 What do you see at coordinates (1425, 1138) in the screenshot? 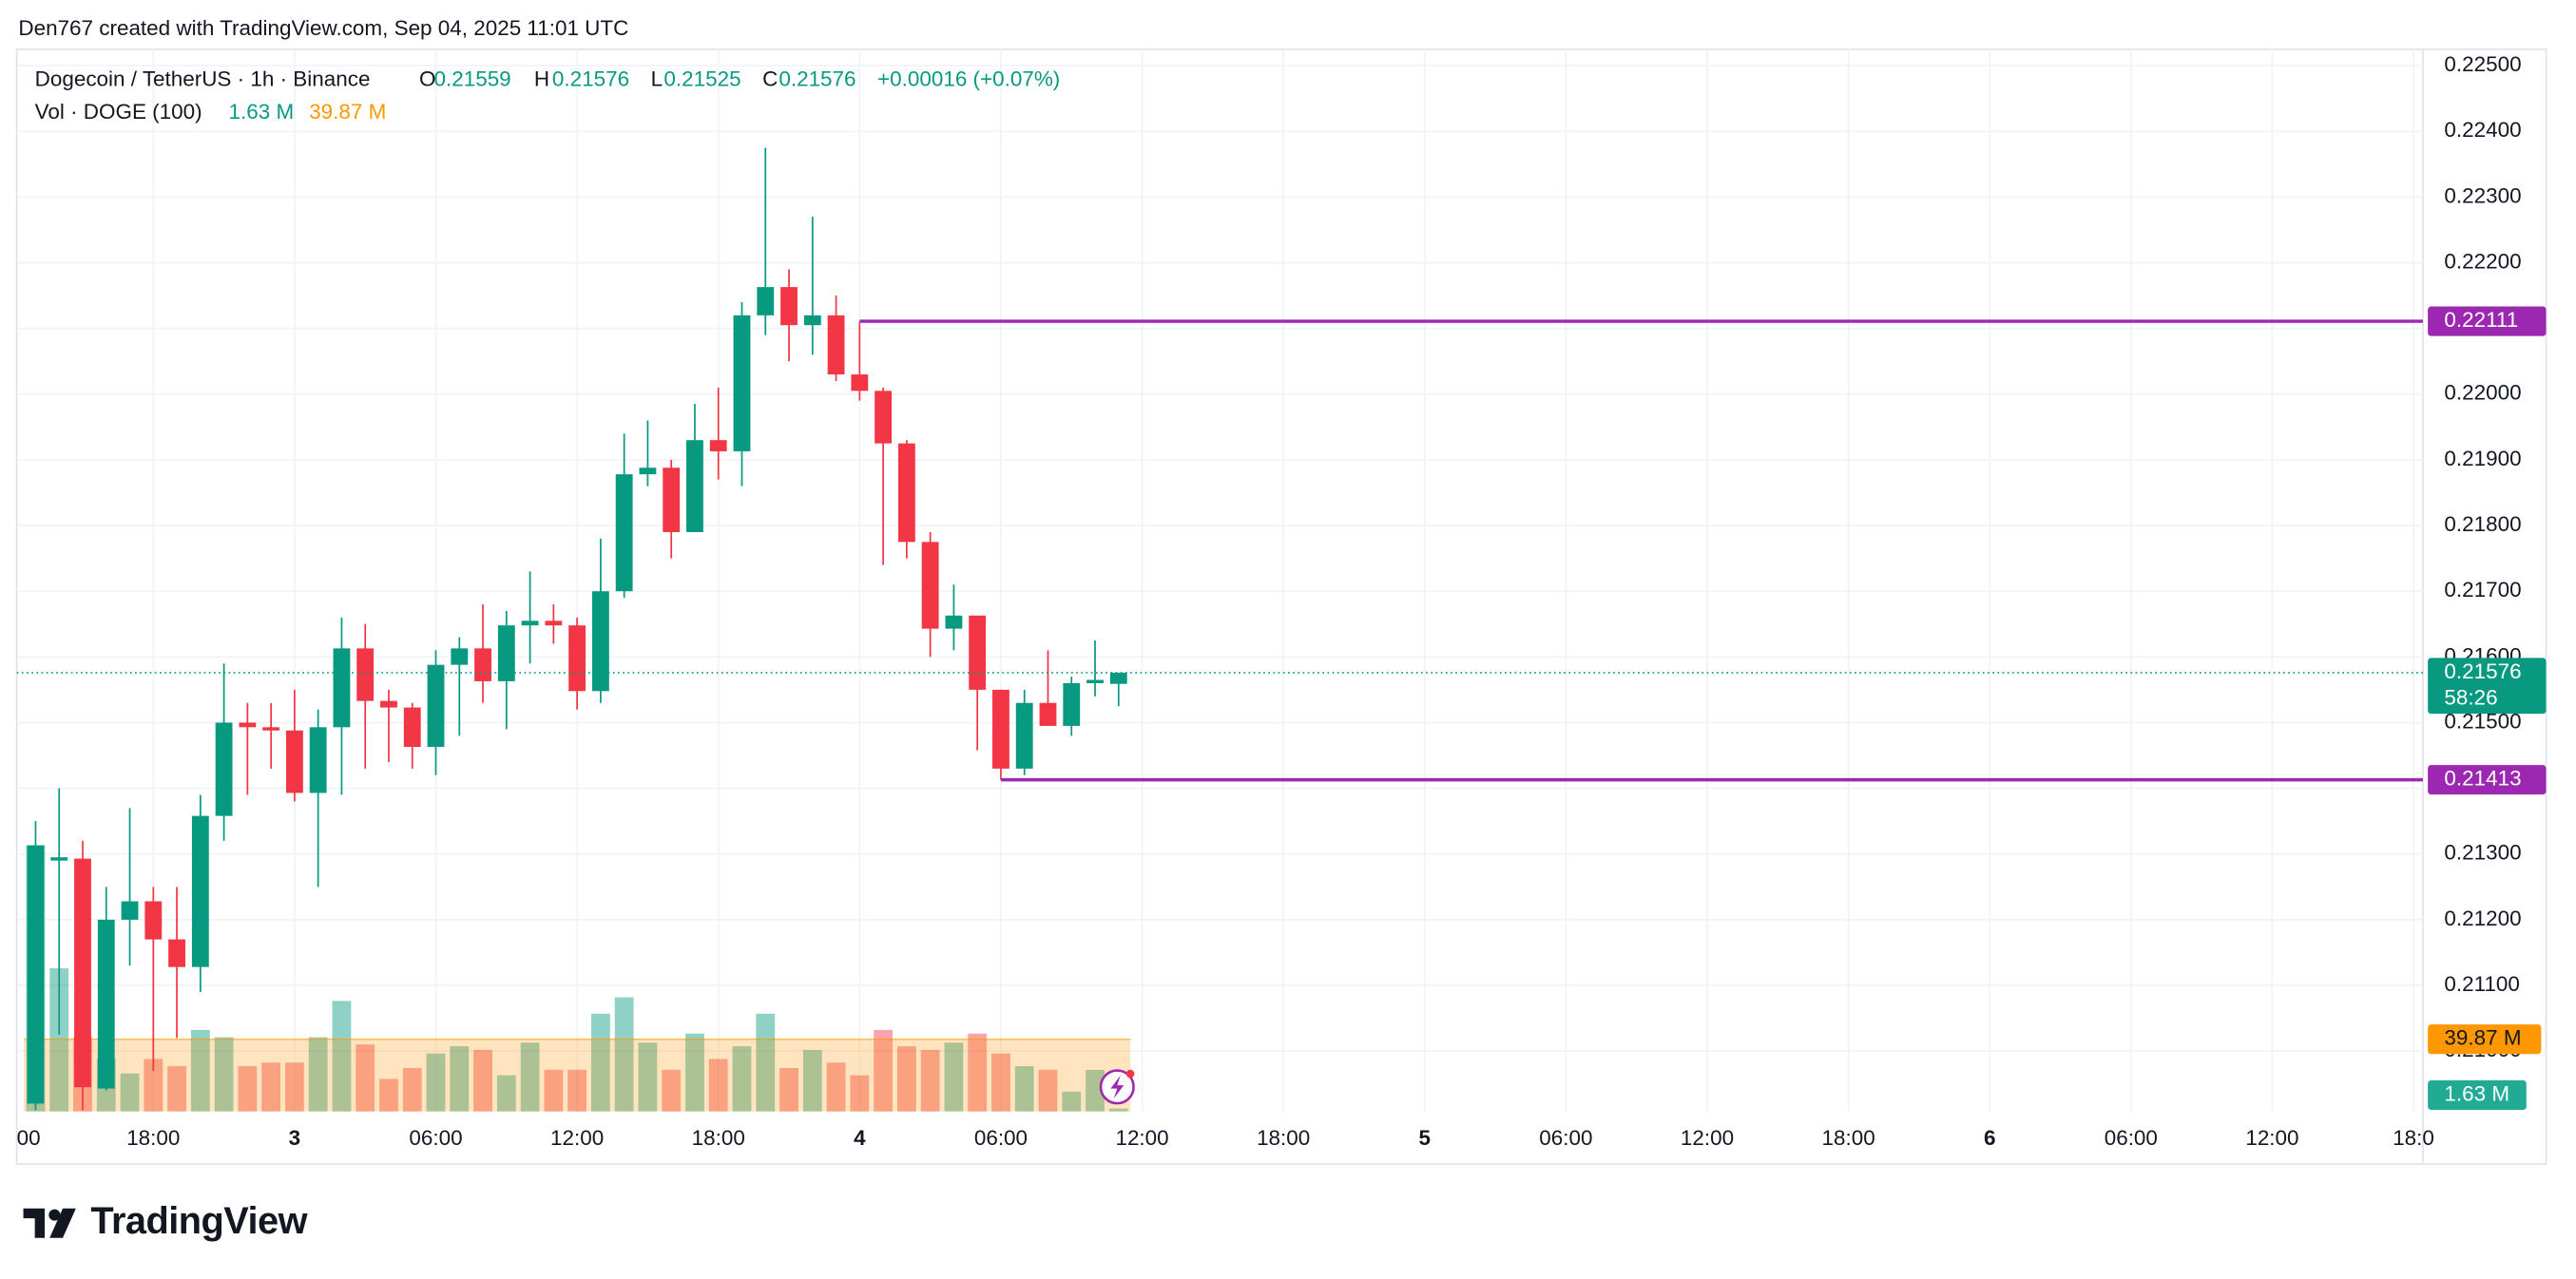
I see `x-tick-label: 5` at bounding box center [1425, 1138].